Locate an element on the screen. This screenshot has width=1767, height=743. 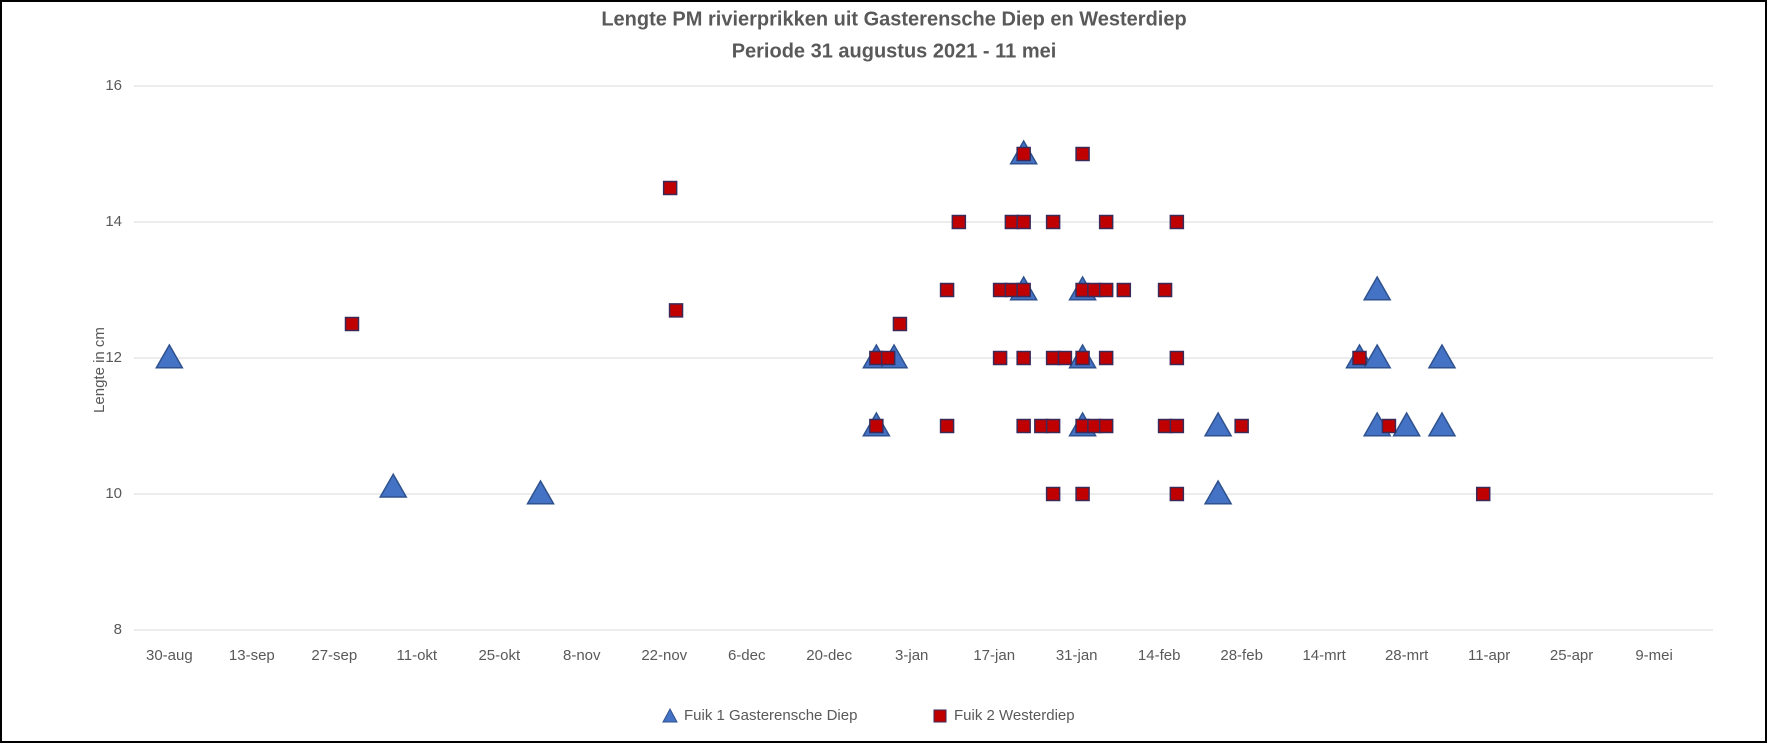
x-tick-label: 8-nov is located at coordinates (582, 655).